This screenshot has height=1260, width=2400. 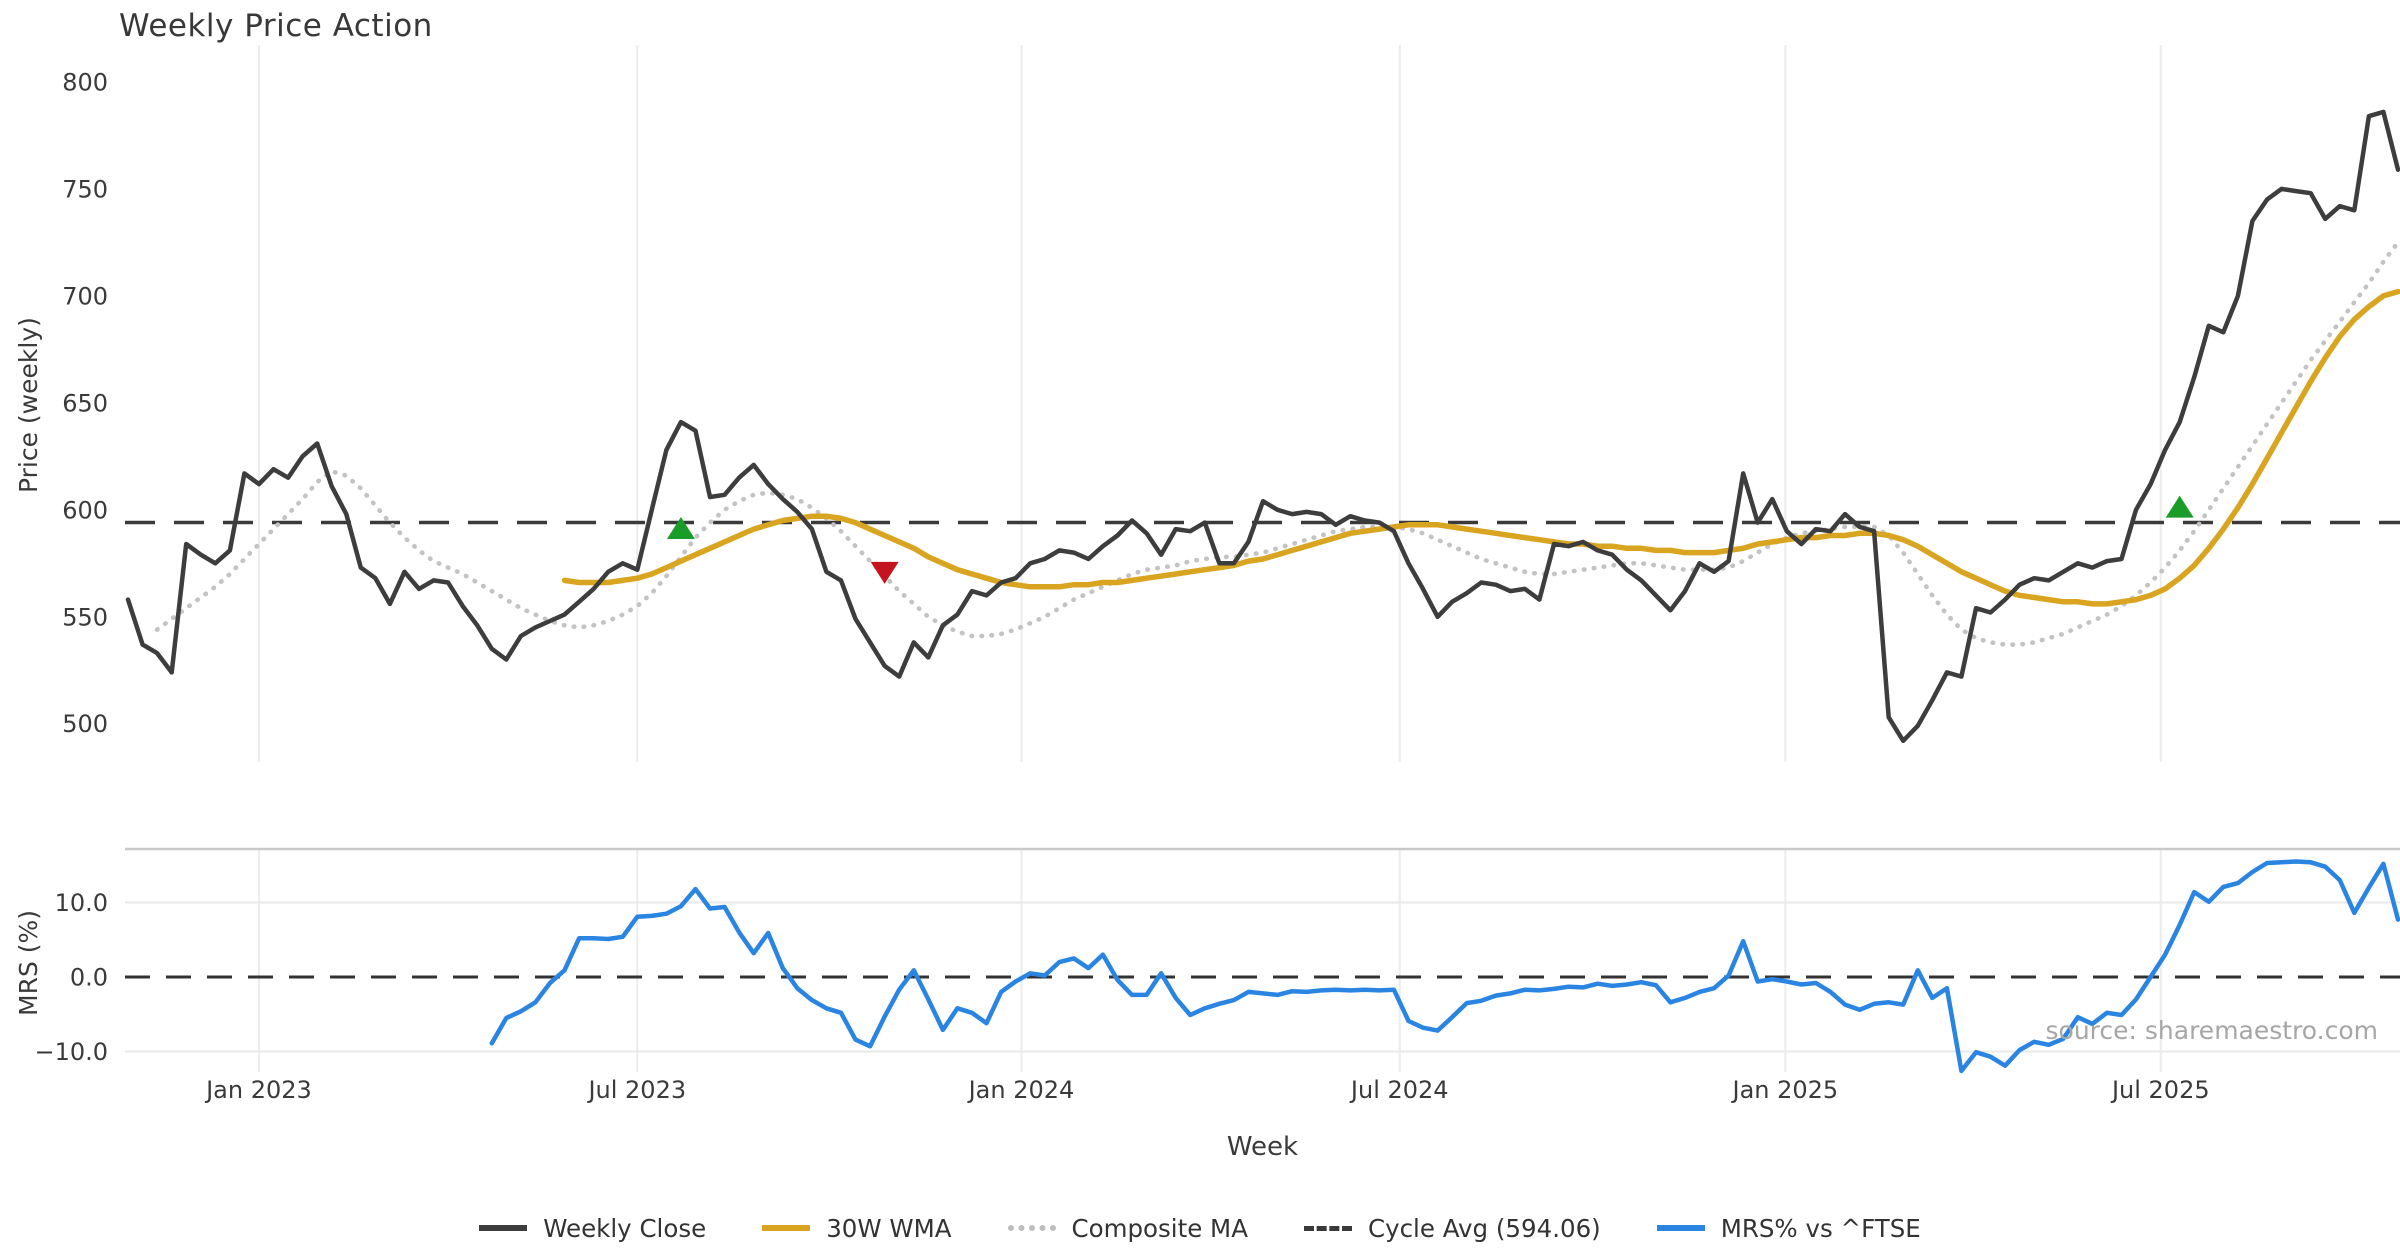 What do you see at coordinates (884, 572) in the screenshot?
I see `sell-signal-marker` at bounding box center [884, 572].